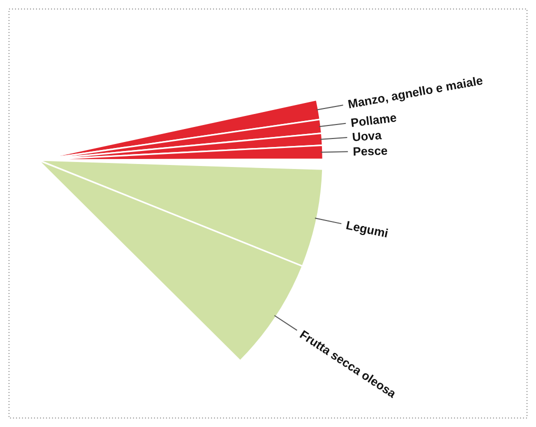  I want to click on slice-label: Pesce, so click(370, 151).